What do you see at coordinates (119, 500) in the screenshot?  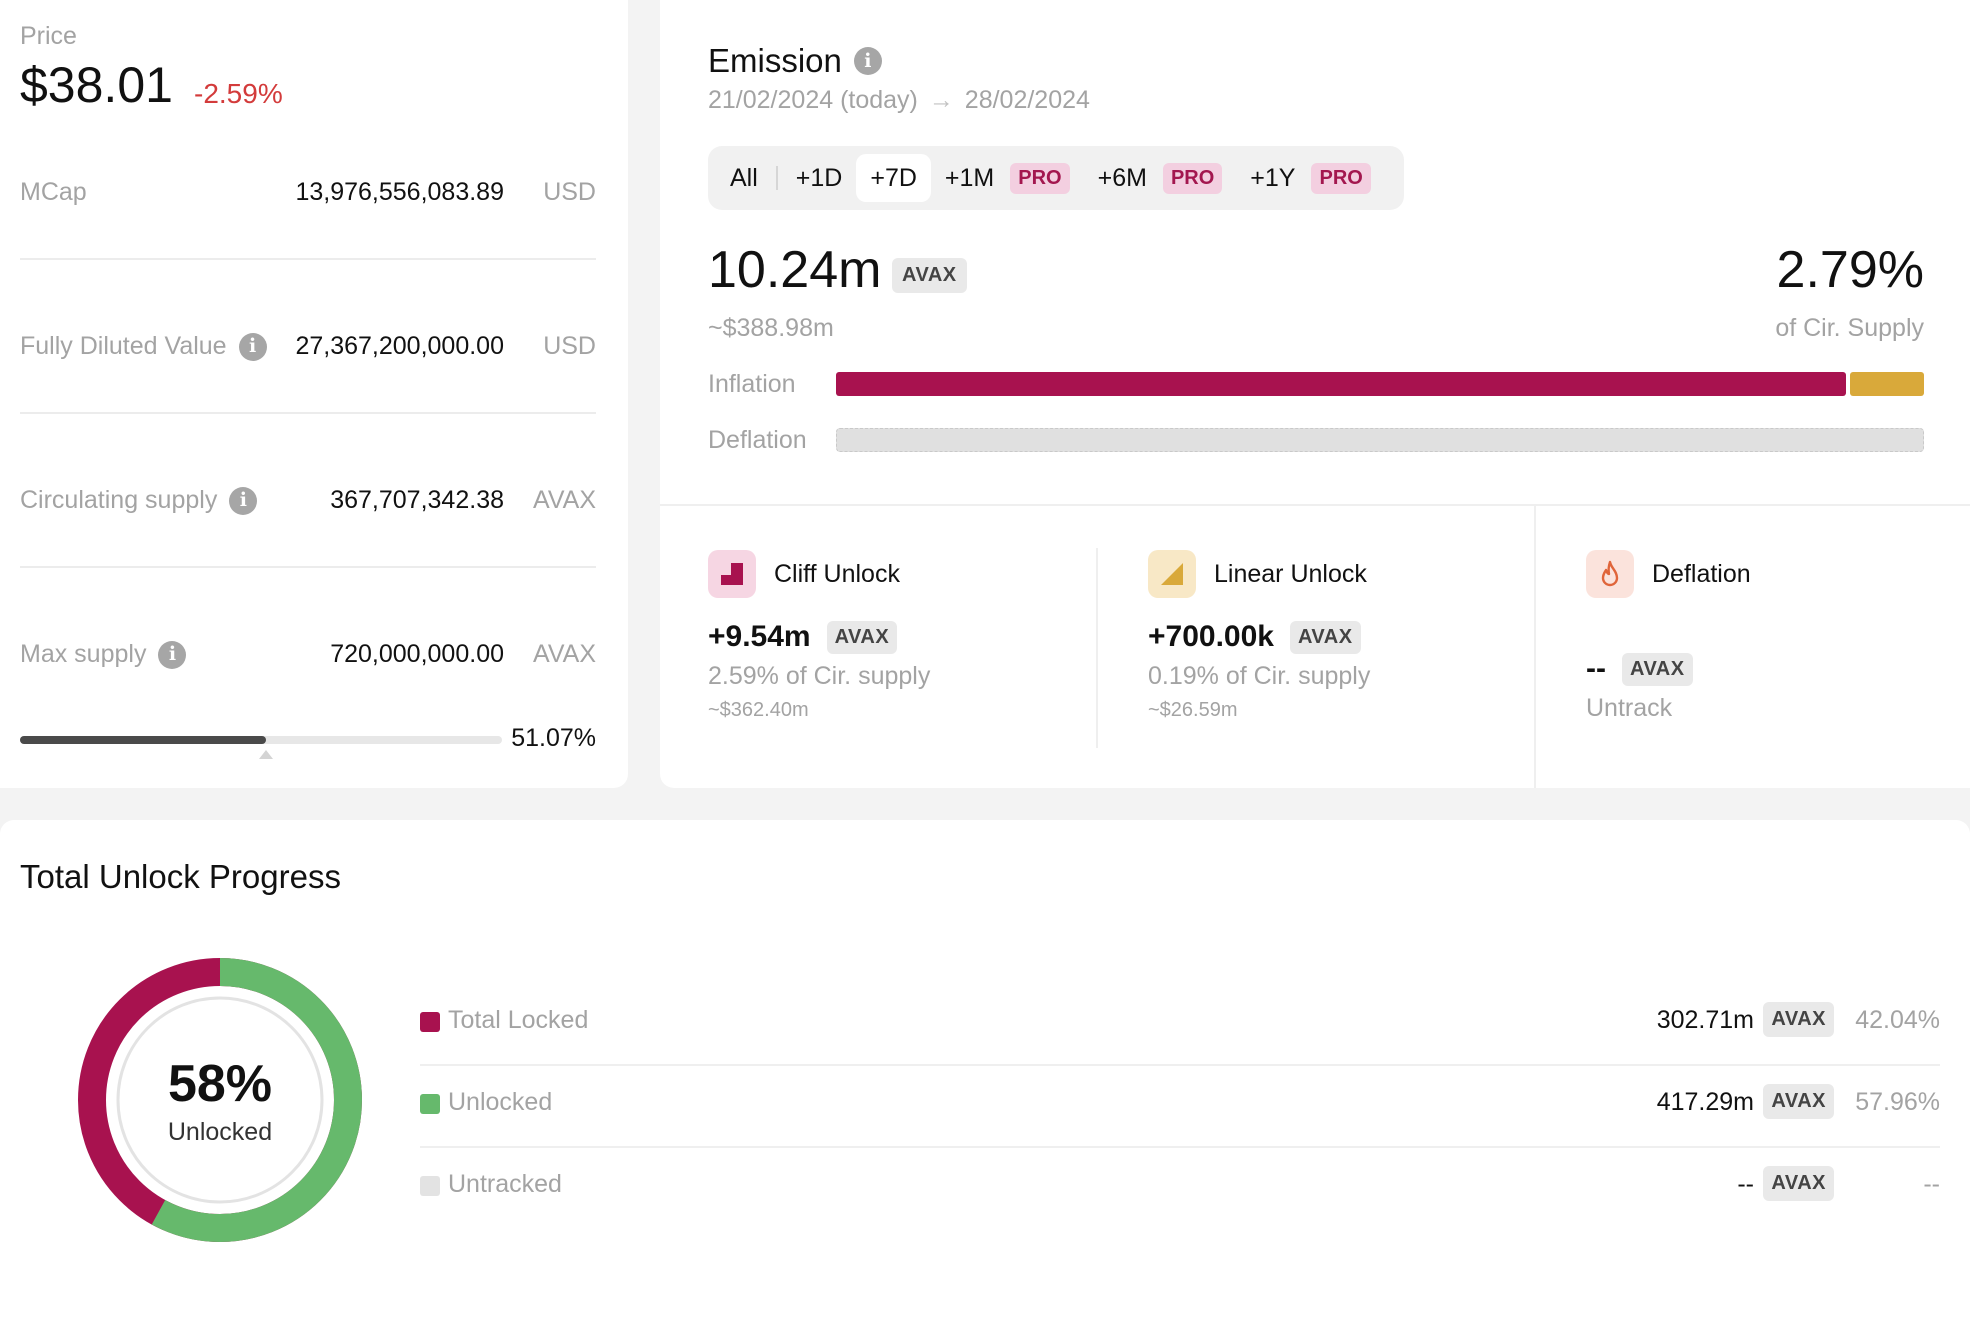 I see `stat-label: Circulating supply` at bounding box center [119, 500].